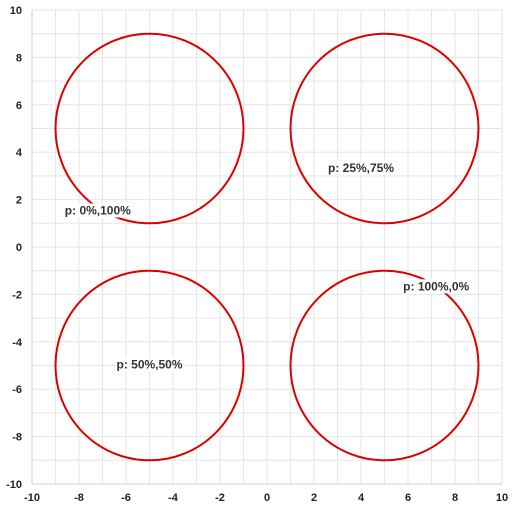 This screenshot has width=512, height=512. Describe the element at coordinates (502, 498) in the screenshot. I see `x-tick-label: 10` at that location.